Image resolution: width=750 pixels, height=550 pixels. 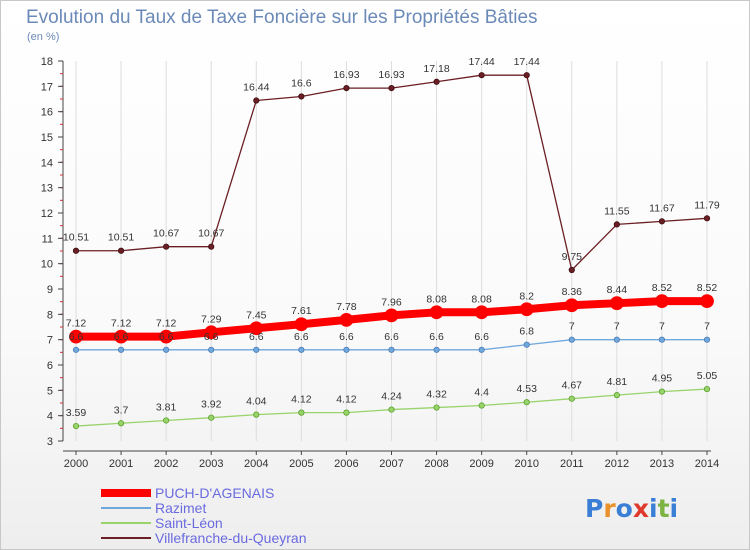 What do you see at coordinates (346, 400) in the screenshot?
I see `data-label: 4.12` at bounding box center [346, 400].